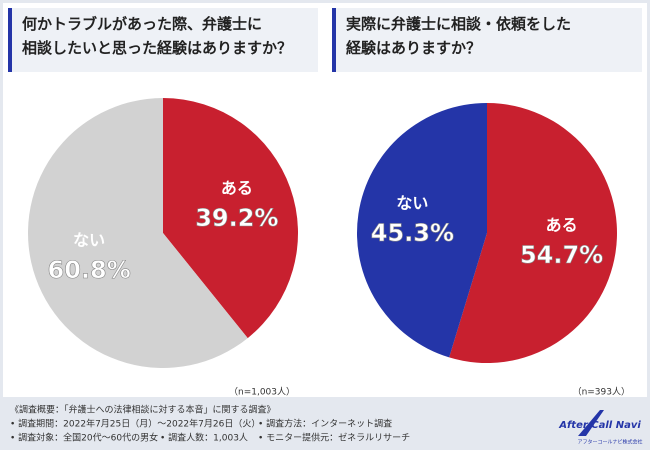 The image size is (650, 454). Describe the element at coordinates (601, 392) in the screenshot. I see `sample-note: （n=393人）` at that location.